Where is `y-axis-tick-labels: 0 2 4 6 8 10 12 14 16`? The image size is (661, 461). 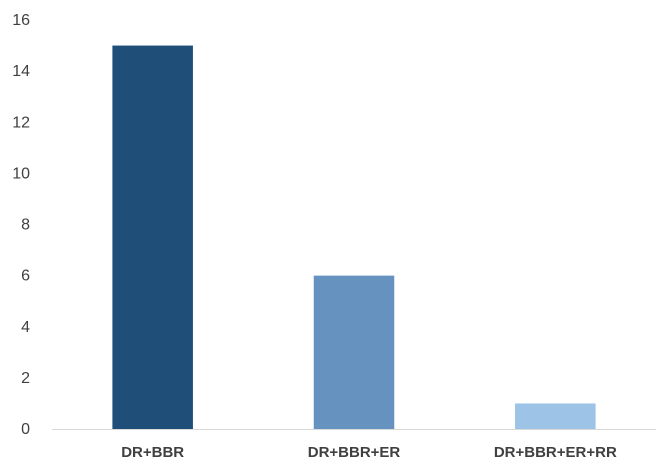 y-axis-tick-labels: 0 2 4 6 8 10 12 14 16 is located at coordinates (21, 225).